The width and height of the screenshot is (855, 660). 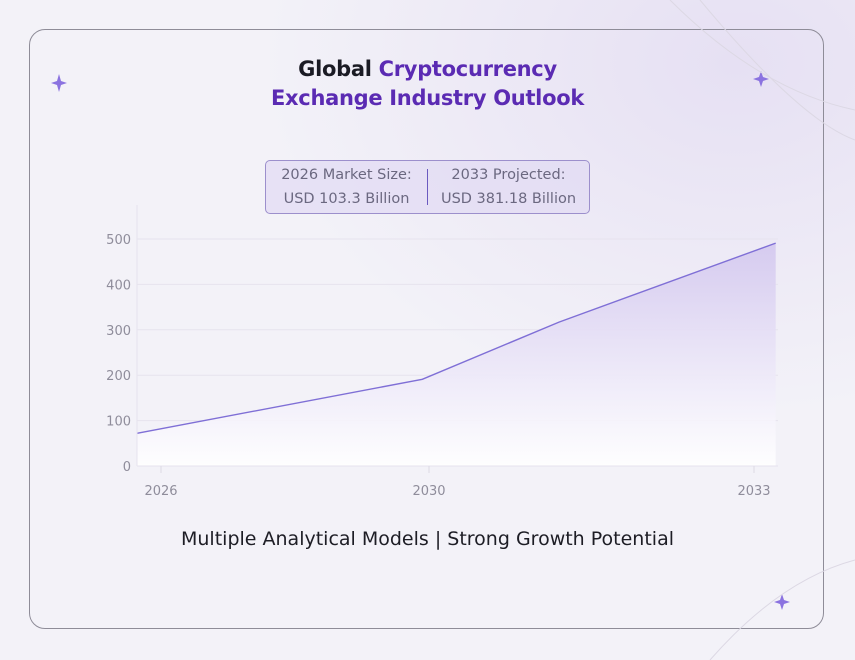 What do you see at coordinates (118, 422) in the screenshot?
I see `y-tick-label: 100` at bounding box center [118, 422].